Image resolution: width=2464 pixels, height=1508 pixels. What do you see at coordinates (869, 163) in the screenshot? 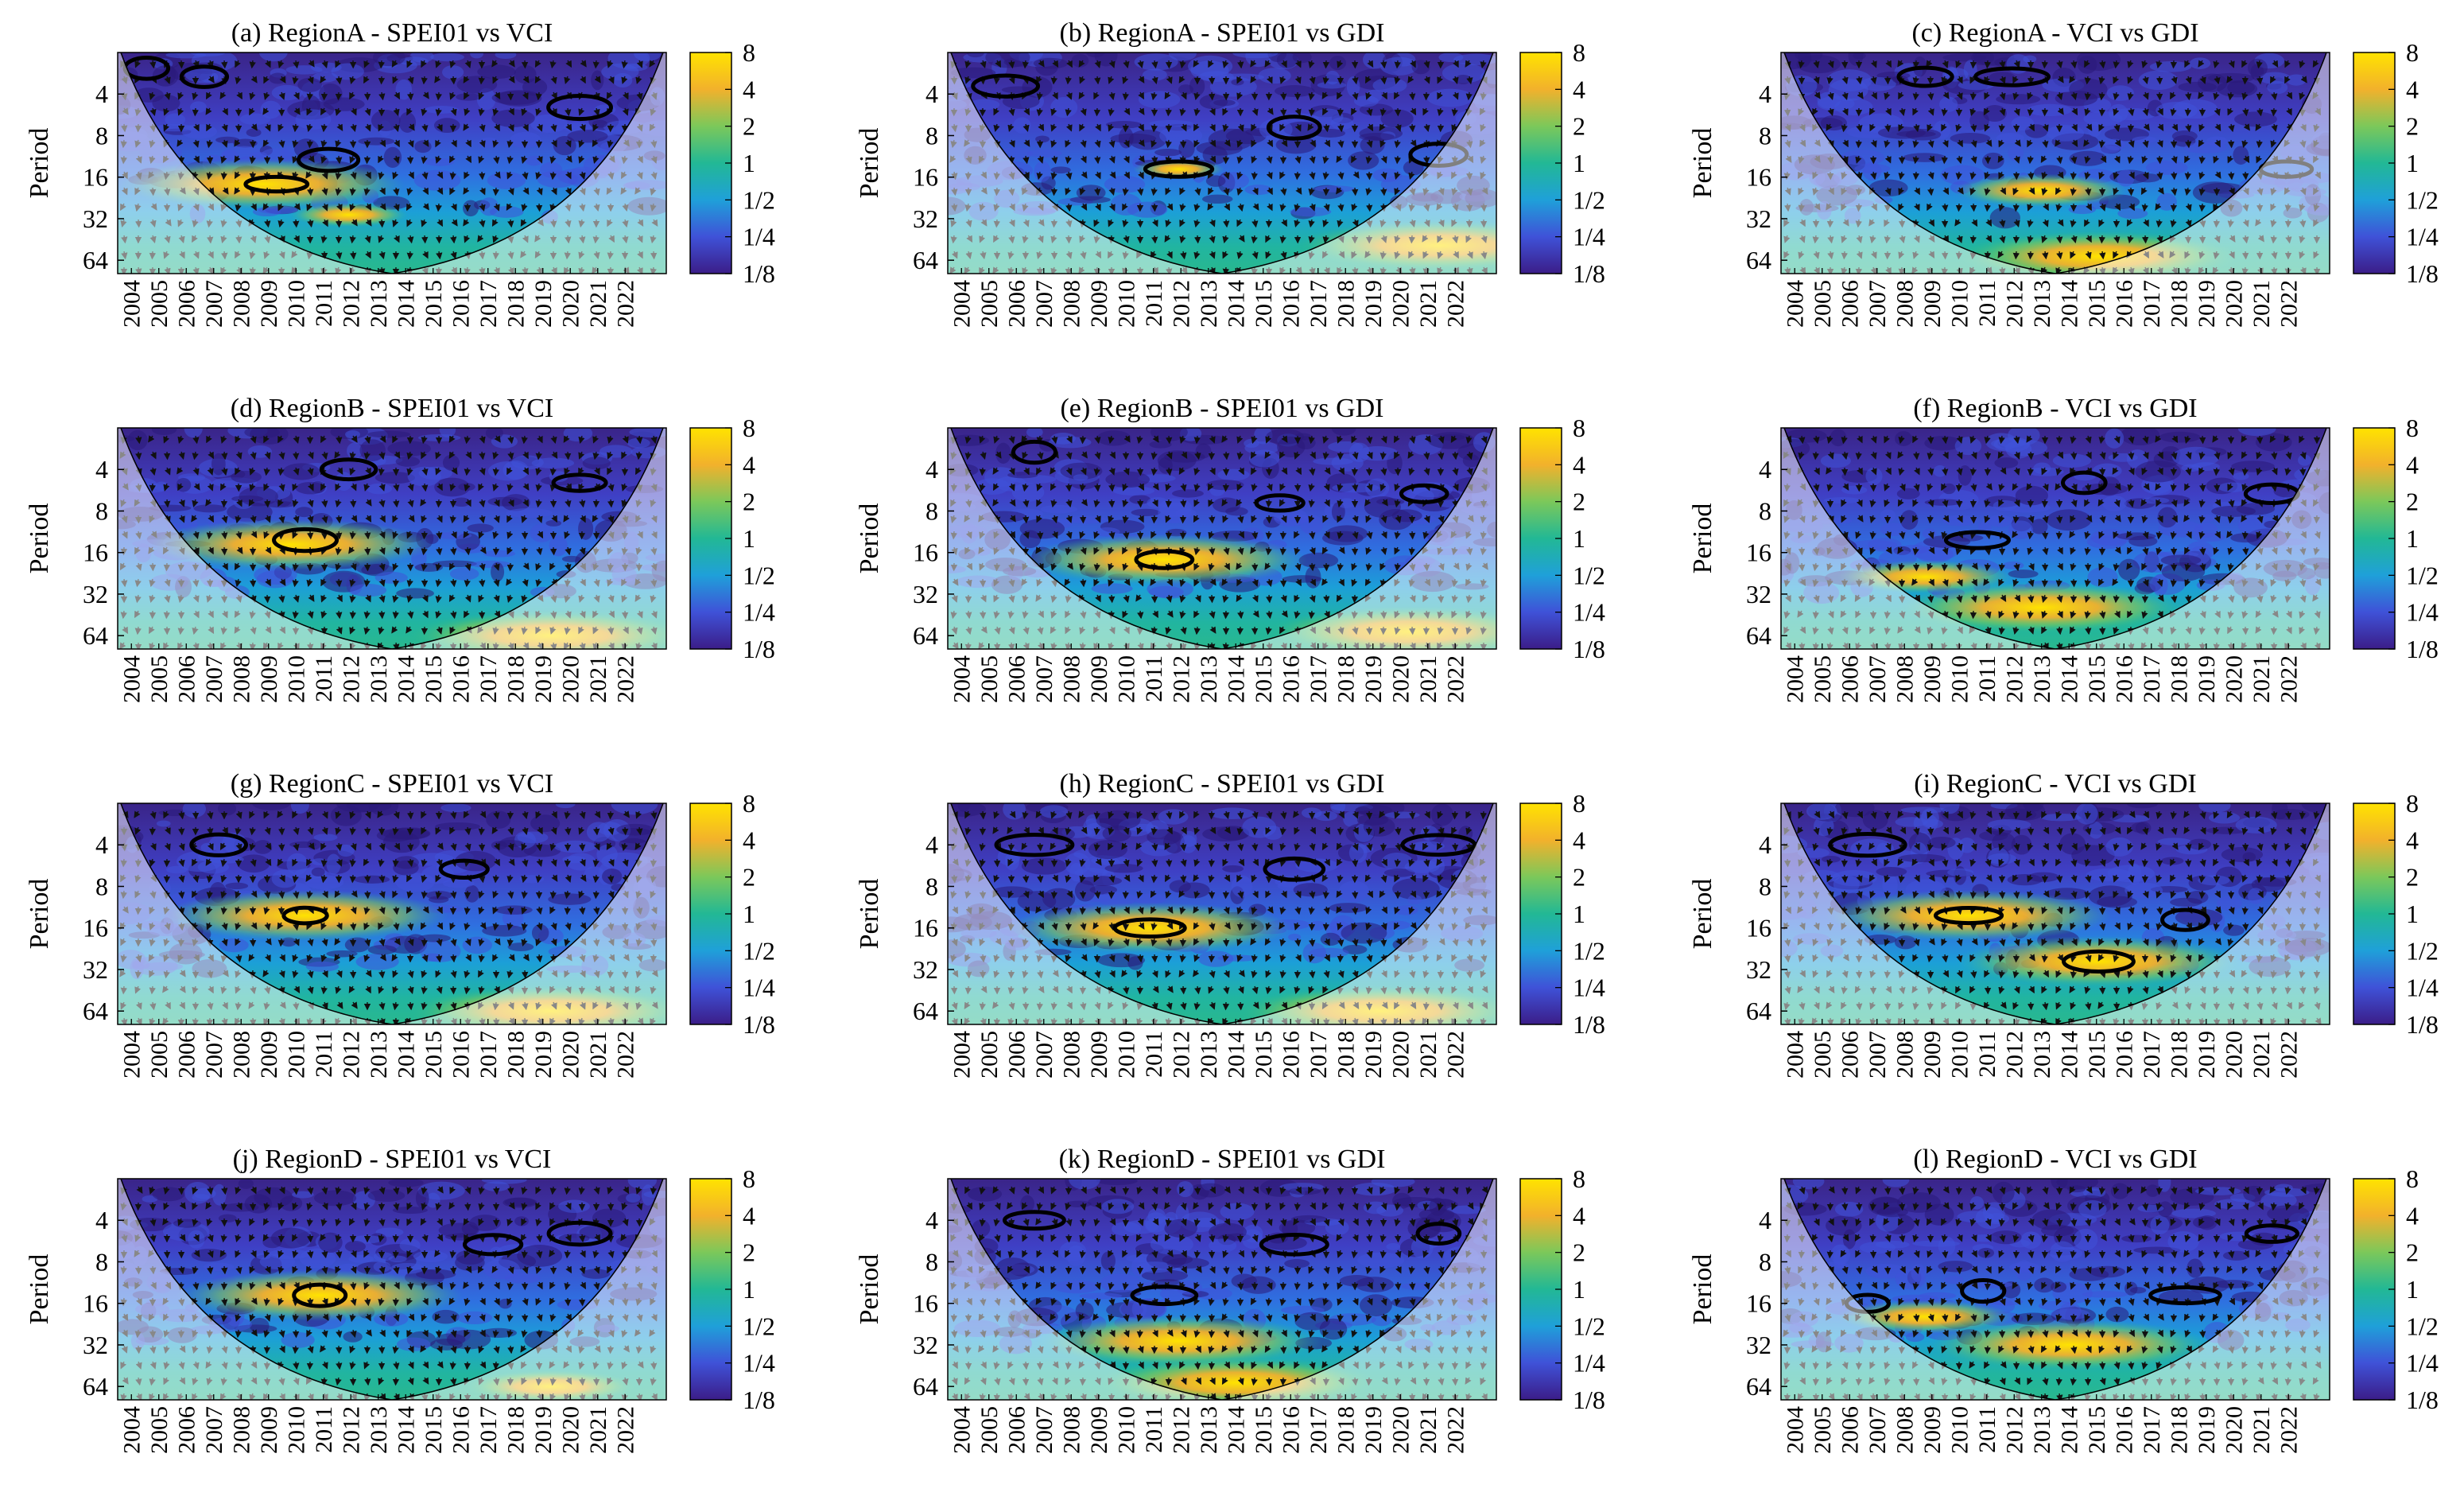
I see `y-axis-label: Period` at bounding box center [869, 163].